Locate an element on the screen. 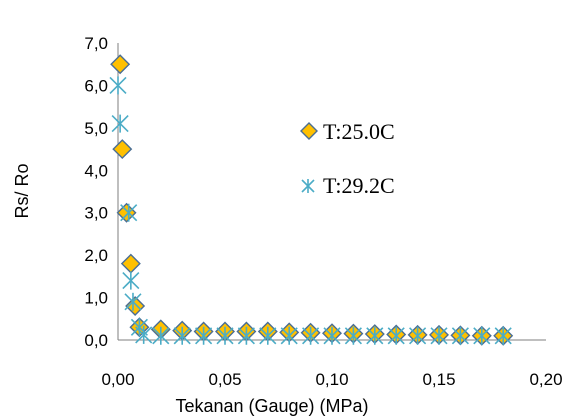 This screenshot has width=571, height=419. y-tick-label: 0,0 is located at coordinates (96, 340).